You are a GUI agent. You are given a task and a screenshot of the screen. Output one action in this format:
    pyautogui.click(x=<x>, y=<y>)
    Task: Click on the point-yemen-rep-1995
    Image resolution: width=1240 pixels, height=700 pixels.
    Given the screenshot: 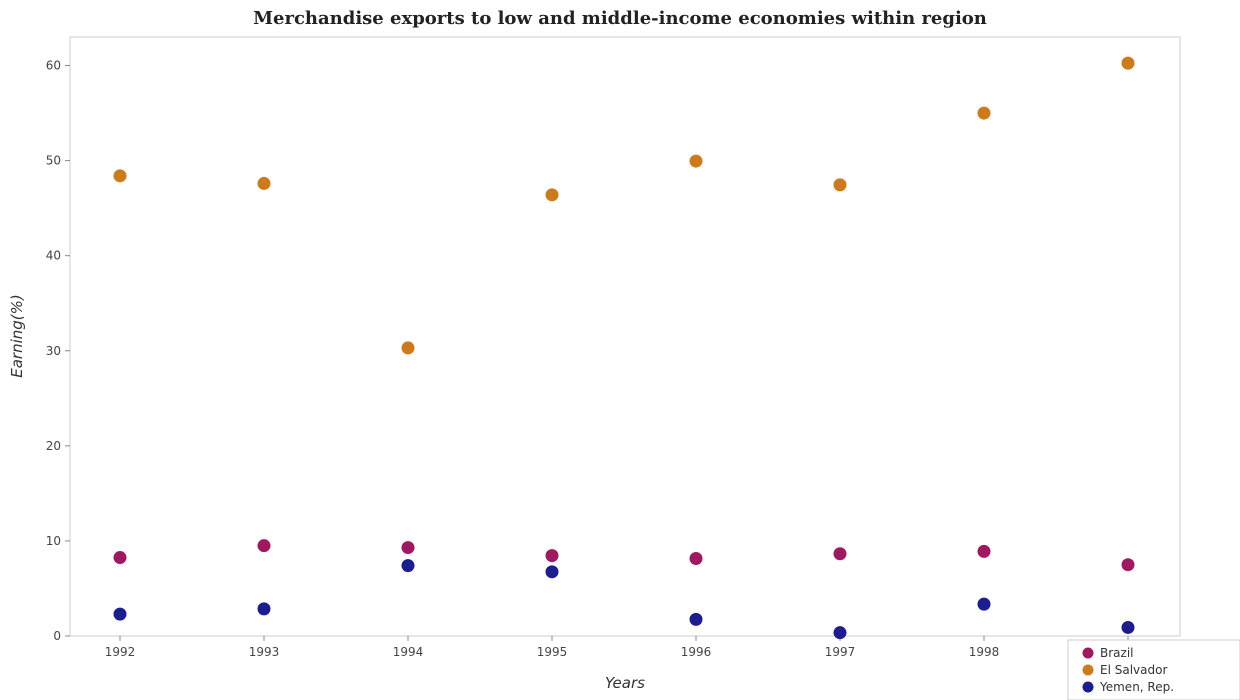 What is the action you would take?
    pyautogui.click(x=552, y=572)
    